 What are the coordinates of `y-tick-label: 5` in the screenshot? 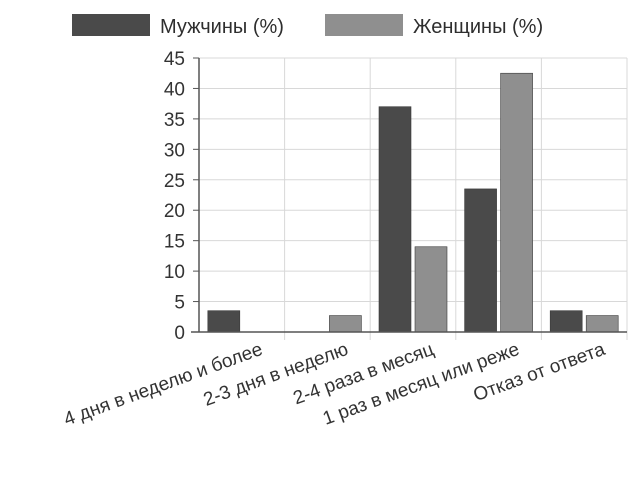 It's located at (179, 303).